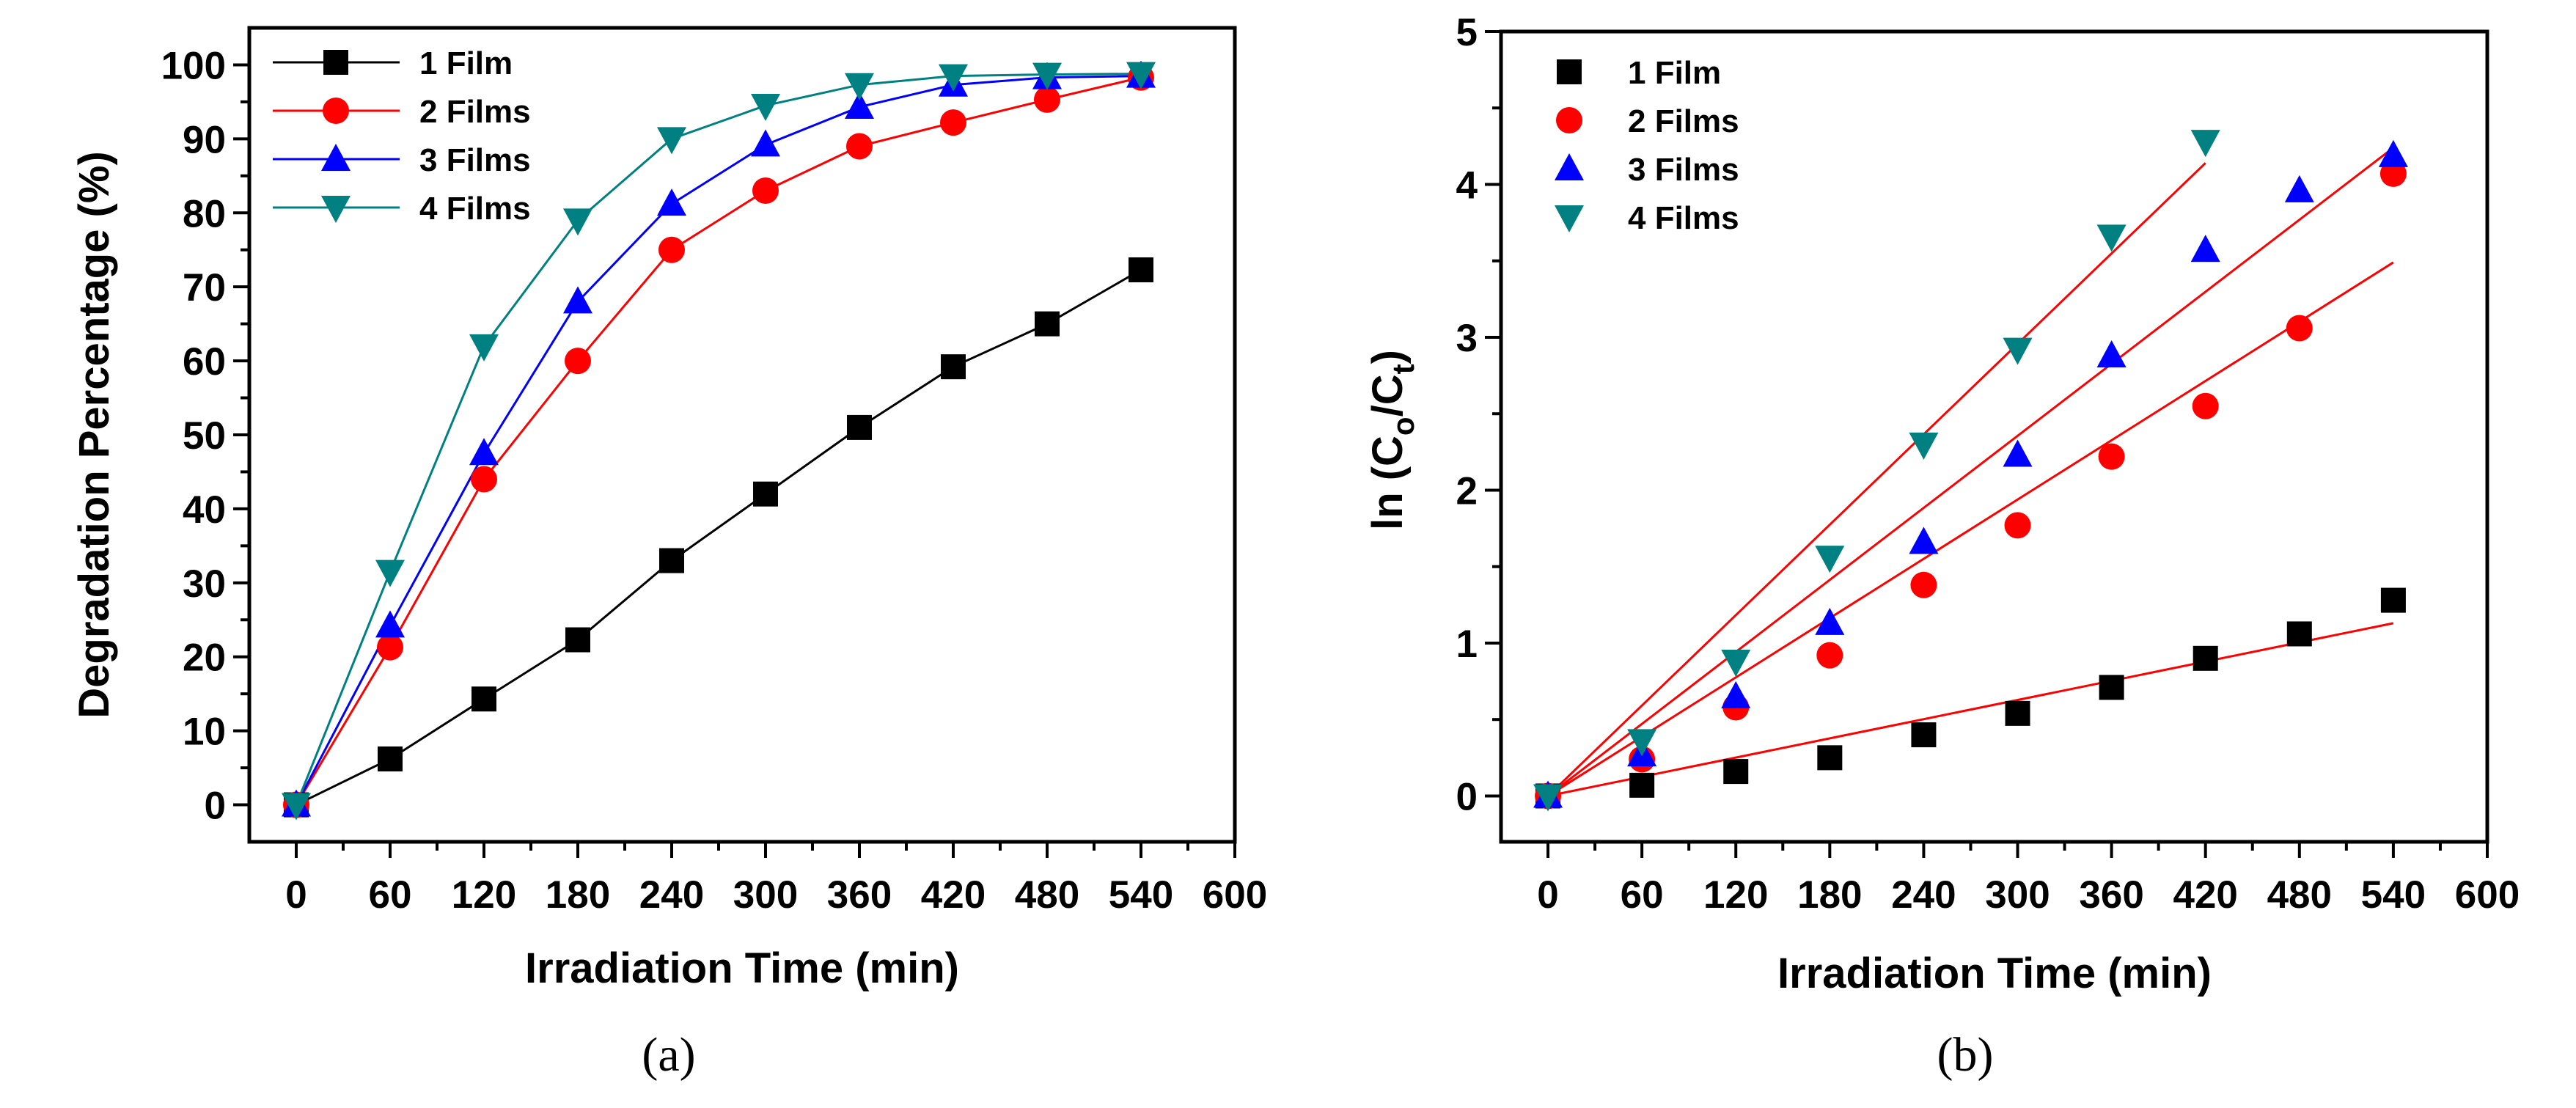  What do you see at coordinates (1547, 895) in the screenshot?
I see `b-x-tick-label: 0` at bounding box center [1547, 895].